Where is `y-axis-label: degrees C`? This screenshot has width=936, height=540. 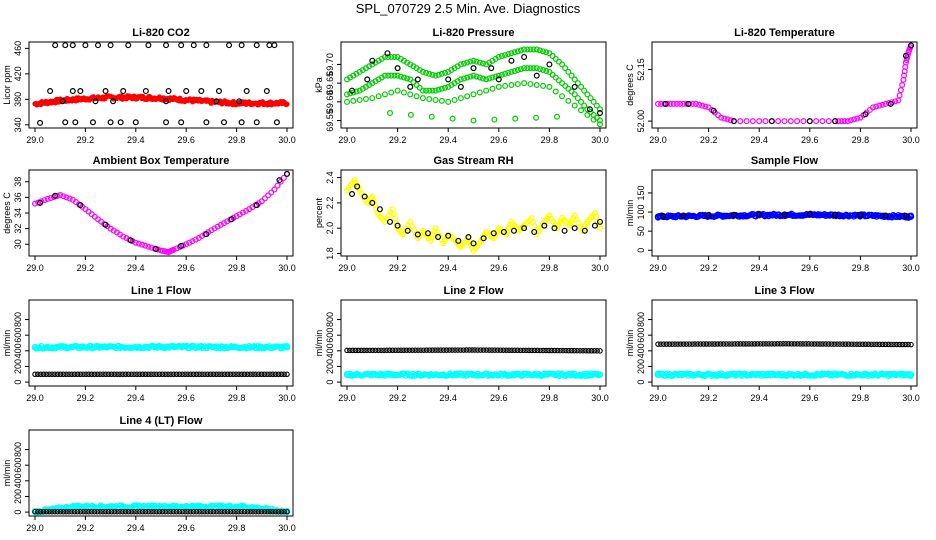
y-axis-label: degrees C is located at coordinates (7, 213).